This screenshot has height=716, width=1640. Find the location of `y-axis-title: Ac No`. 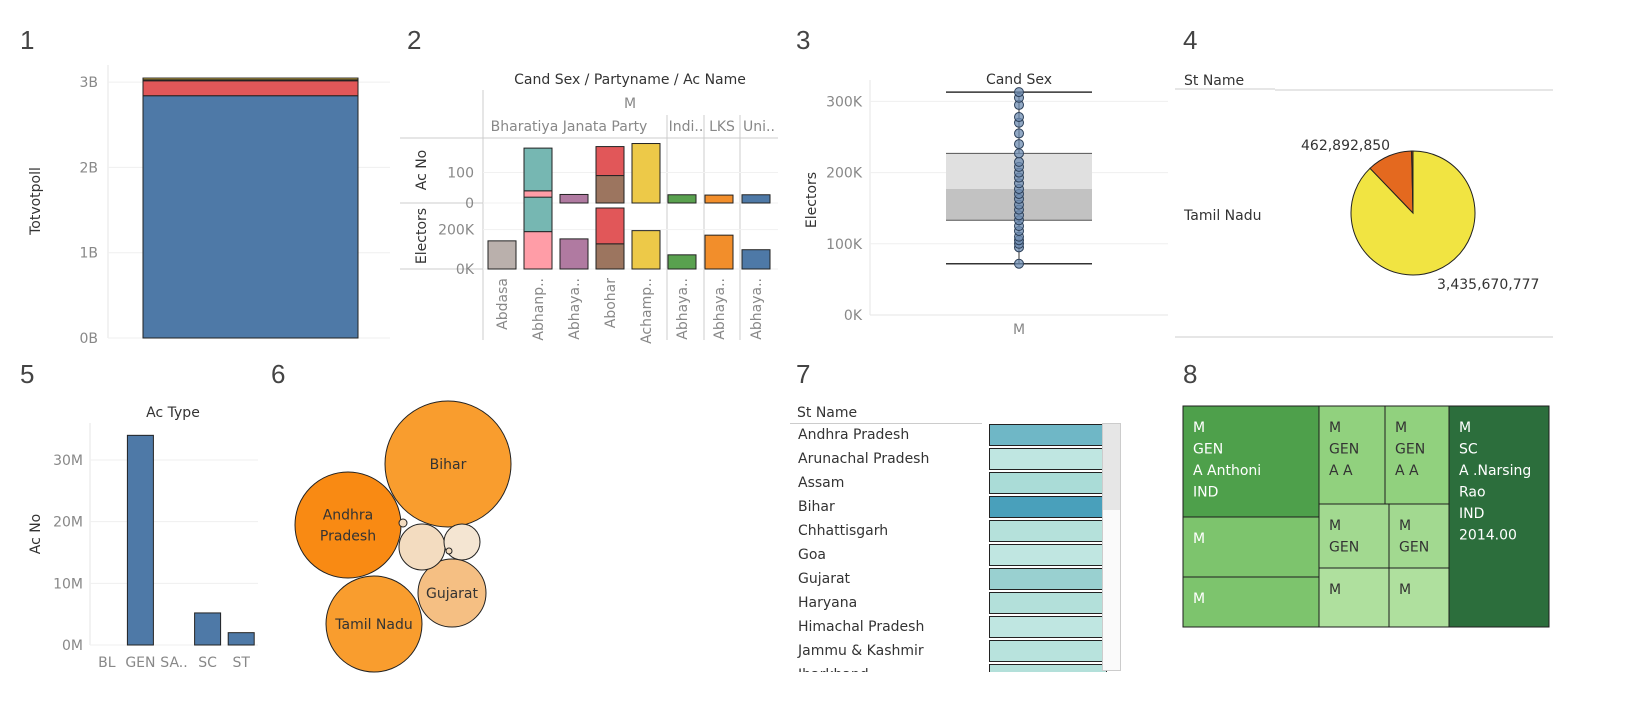

y-axis-title: Ac No is located at coordinates (36, 534).